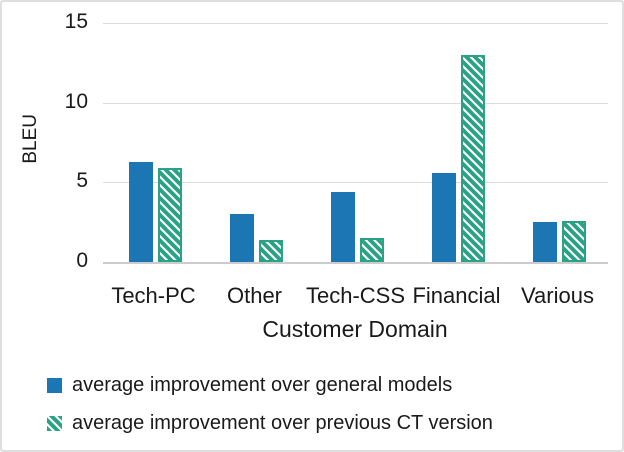 This screenshot has width=624, height=452. I want to click on y-tick-label: 15, so click(76, 21).